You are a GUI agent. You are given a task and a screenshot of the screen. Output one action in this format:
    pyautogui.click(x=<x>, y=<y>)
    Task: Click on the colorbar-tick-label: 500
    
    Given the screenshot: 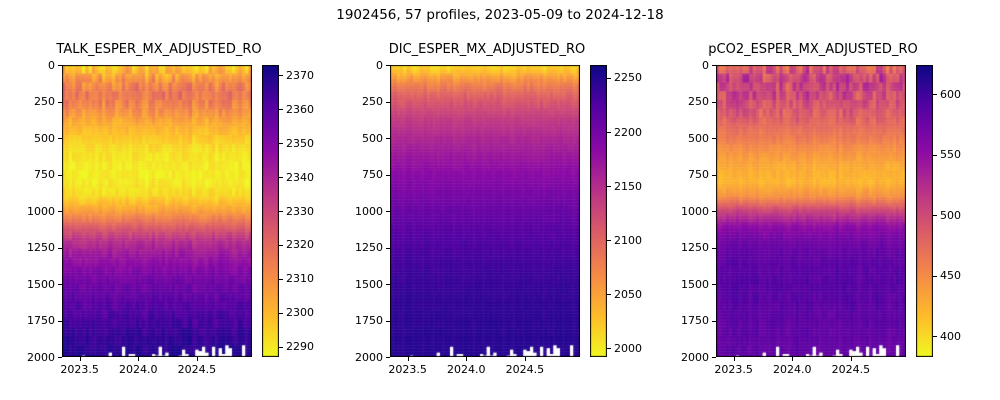 What is the action you would take?
    pyautogui.click(x=950, y=215)
    